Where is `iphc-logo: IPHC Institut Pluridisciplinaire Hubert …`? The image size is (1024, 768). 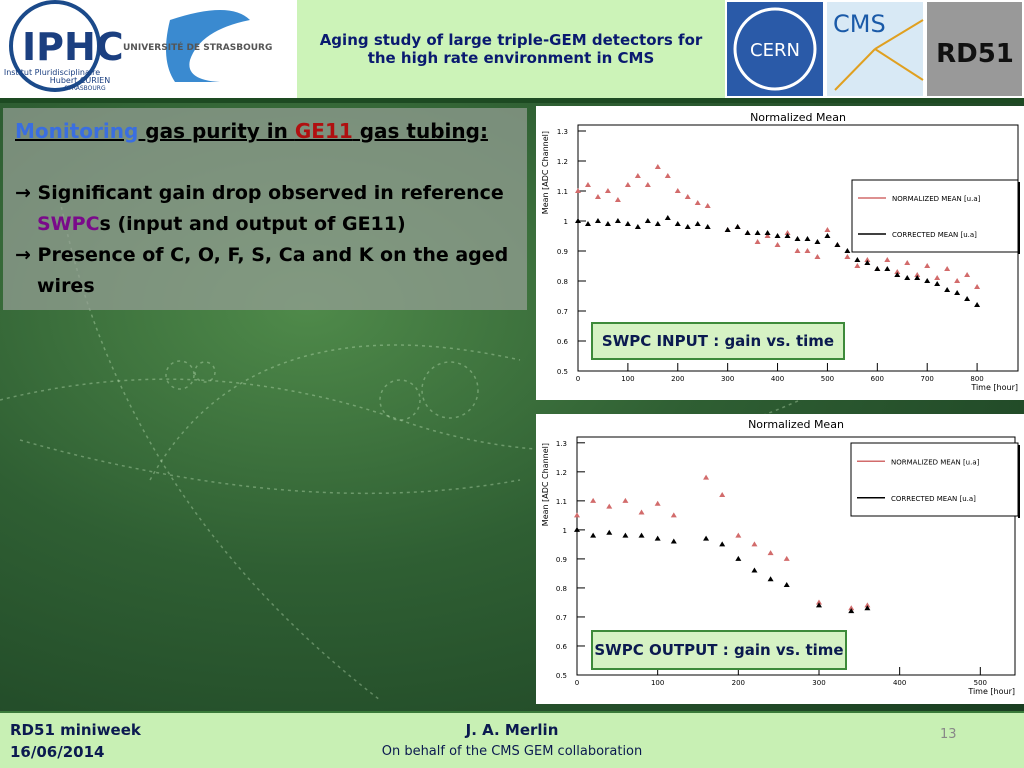 iphc-logo: IPHC Institut Pluridisciplinaire Hubert … is located at coordinates (138, 46).